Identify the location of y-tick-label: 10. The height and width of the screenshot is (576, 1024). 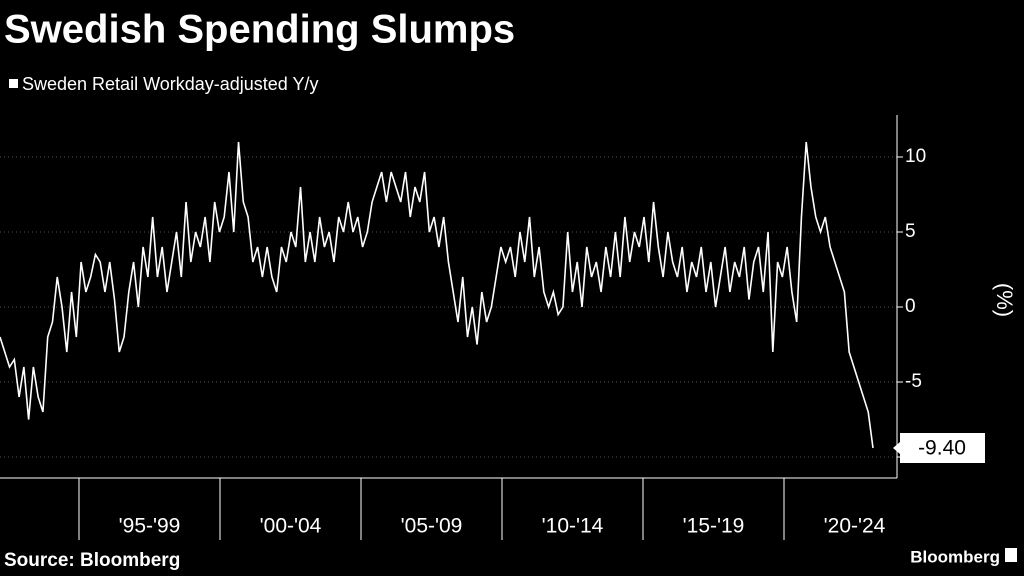
(915, 156).